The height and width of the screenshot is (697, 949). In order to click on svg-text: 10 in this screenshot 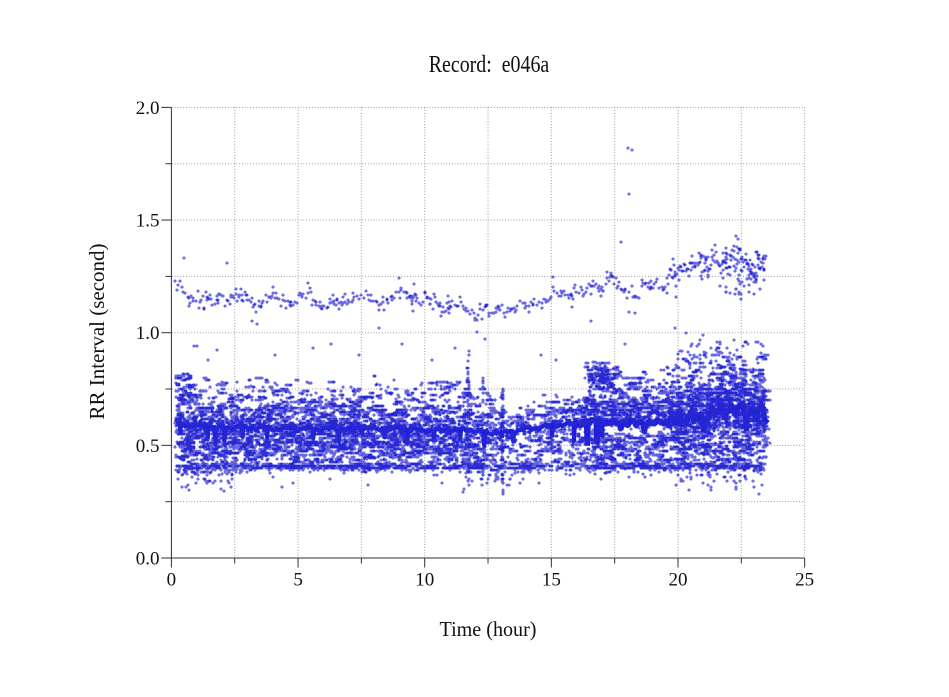, I will do `click(424, 580)`.